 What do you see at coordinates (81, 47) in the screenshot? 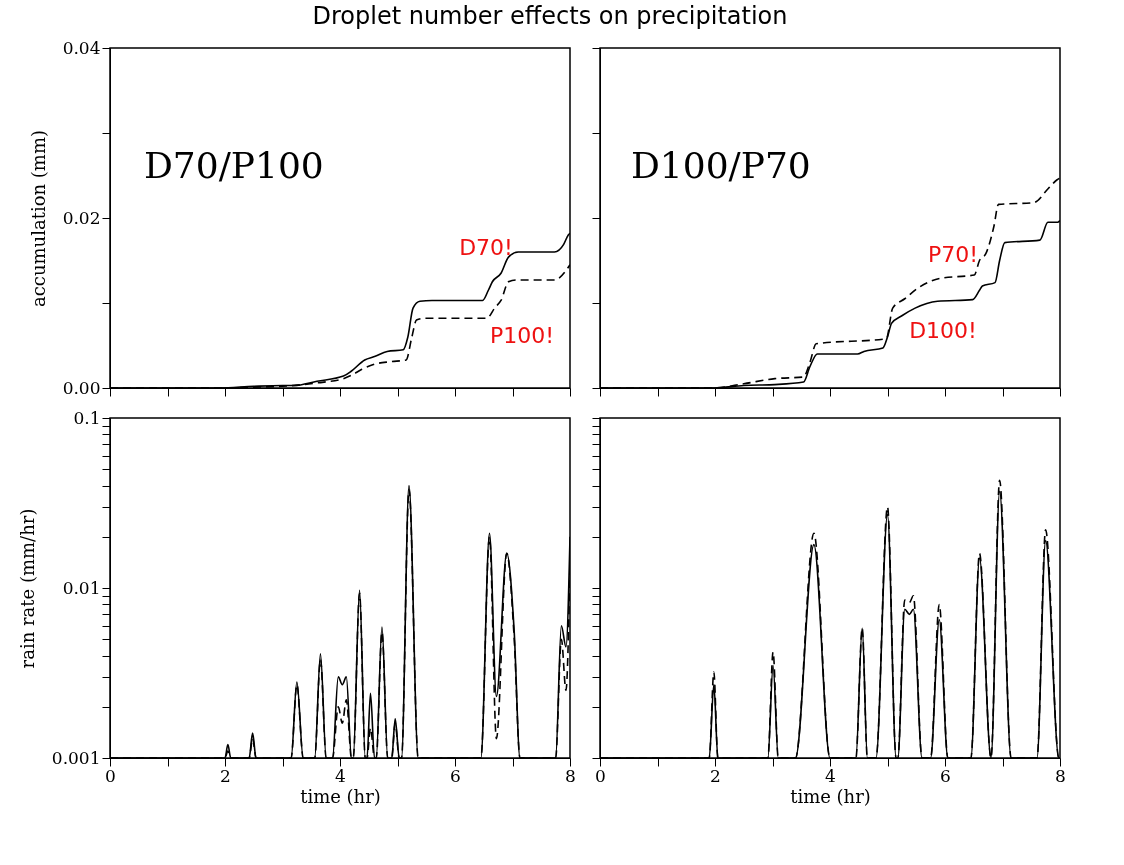
I see `y-tick-label: 0.04` at bounding box center [81, 47].